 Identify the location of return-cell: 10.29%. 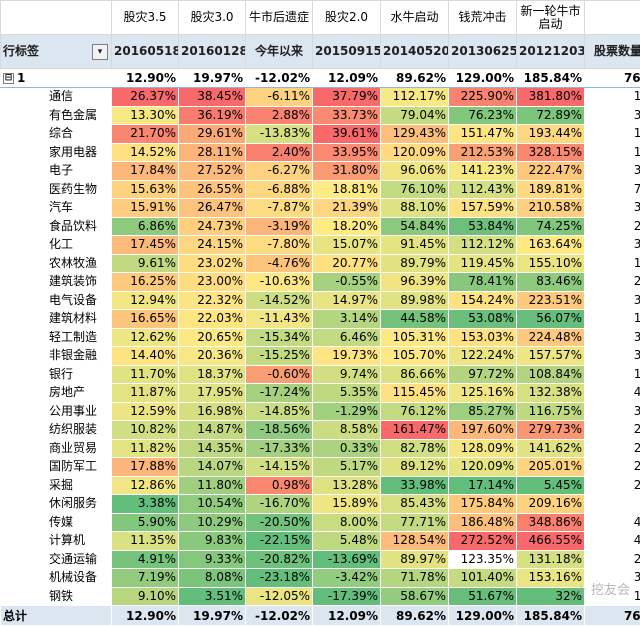
(212, 522).